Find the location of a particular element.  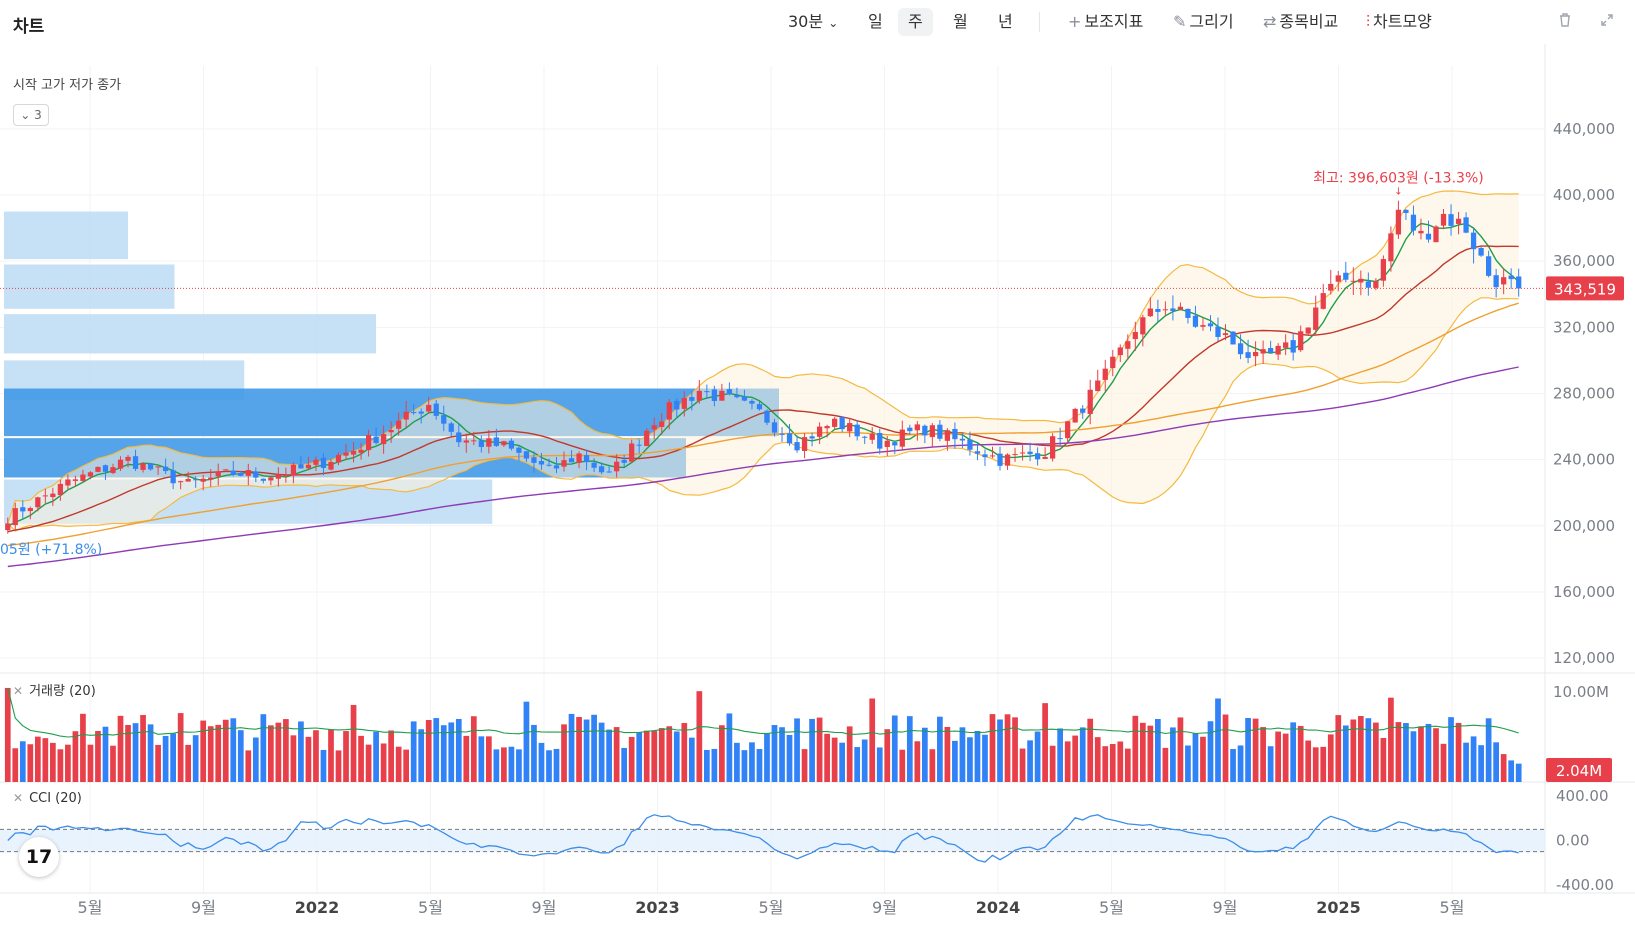

interval-dropdown: 30분 ⌄ is located at coordinates (813, 22).